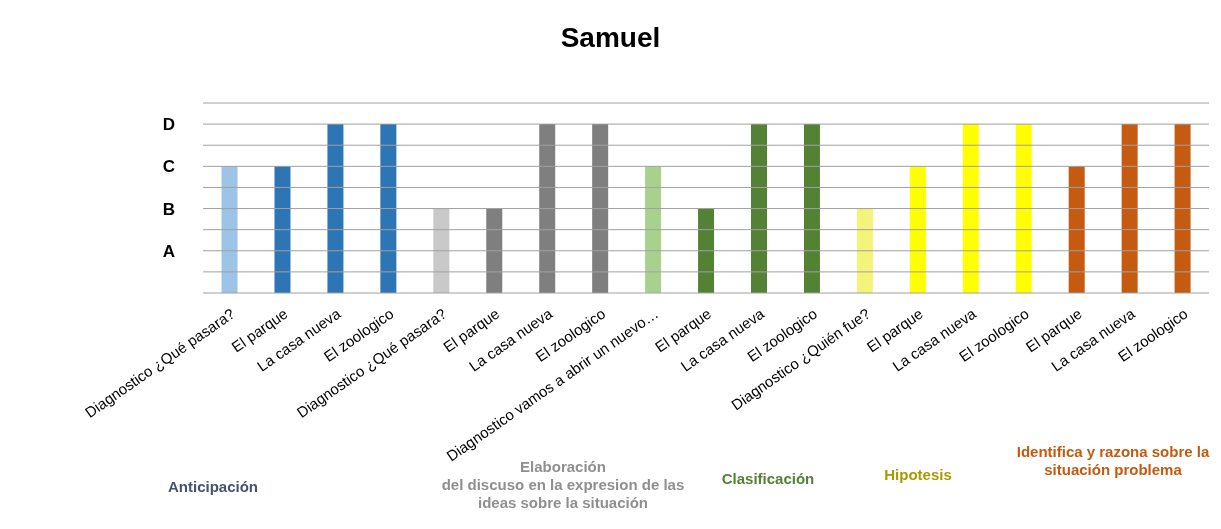  What do you see at coordinates (168, 209) in the screenshot?
I see `ref-line-label: B` at bounding box center [168, 209].